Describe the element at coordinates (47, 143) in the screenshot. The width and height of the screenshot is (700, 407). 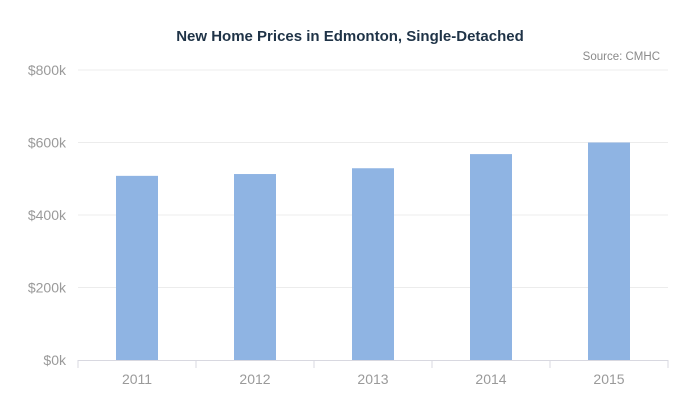
I see `y-tick-label: $600k` at that location.